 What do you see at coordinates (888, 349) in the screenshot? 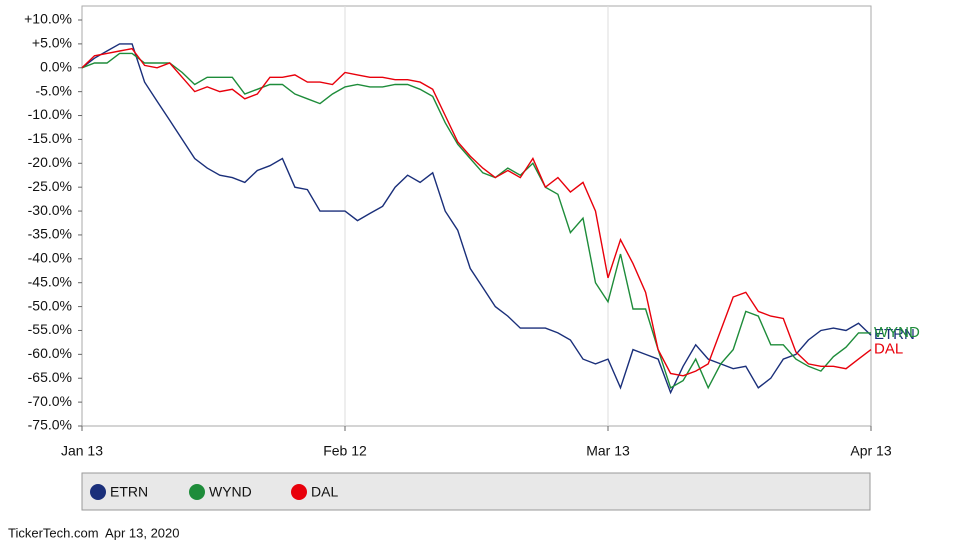
I see `end-label: DAL` at bounding box center [888, 349].